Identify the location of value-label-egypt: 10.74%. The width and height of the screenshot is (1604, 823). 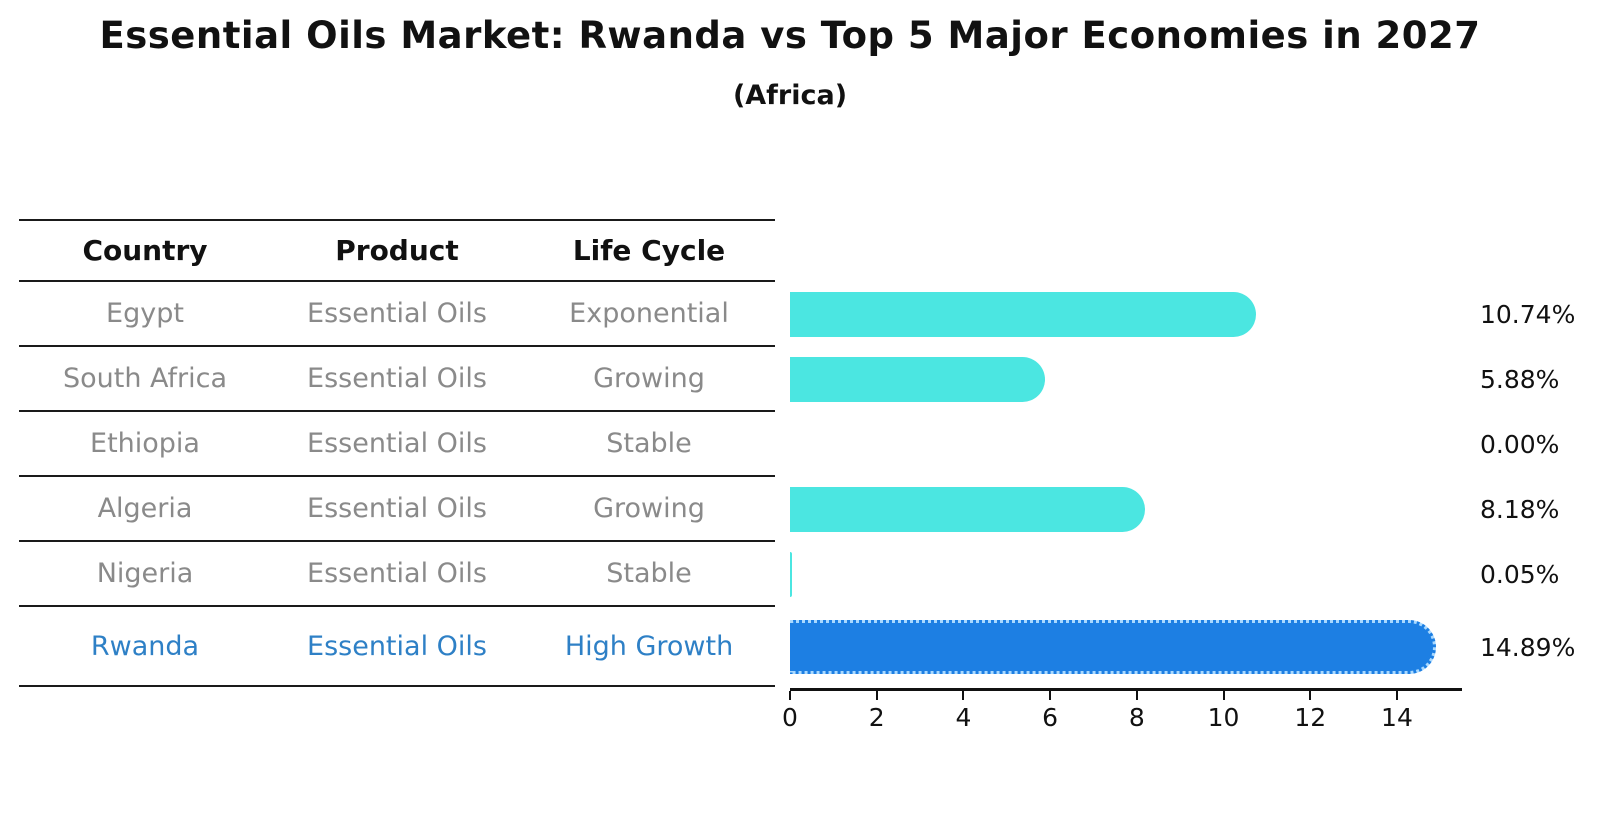
(1528, 314).